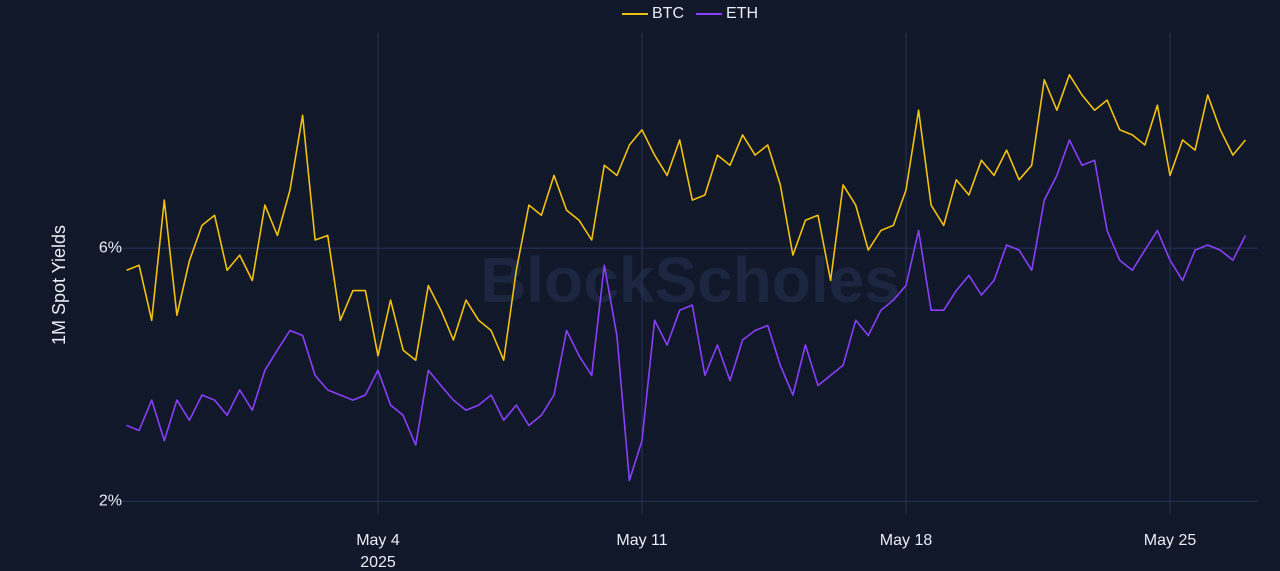  Describe the element at coordinates (59, 285) in the screenshot. I see `y-axis-title: 1M Spot Yields` at that location.